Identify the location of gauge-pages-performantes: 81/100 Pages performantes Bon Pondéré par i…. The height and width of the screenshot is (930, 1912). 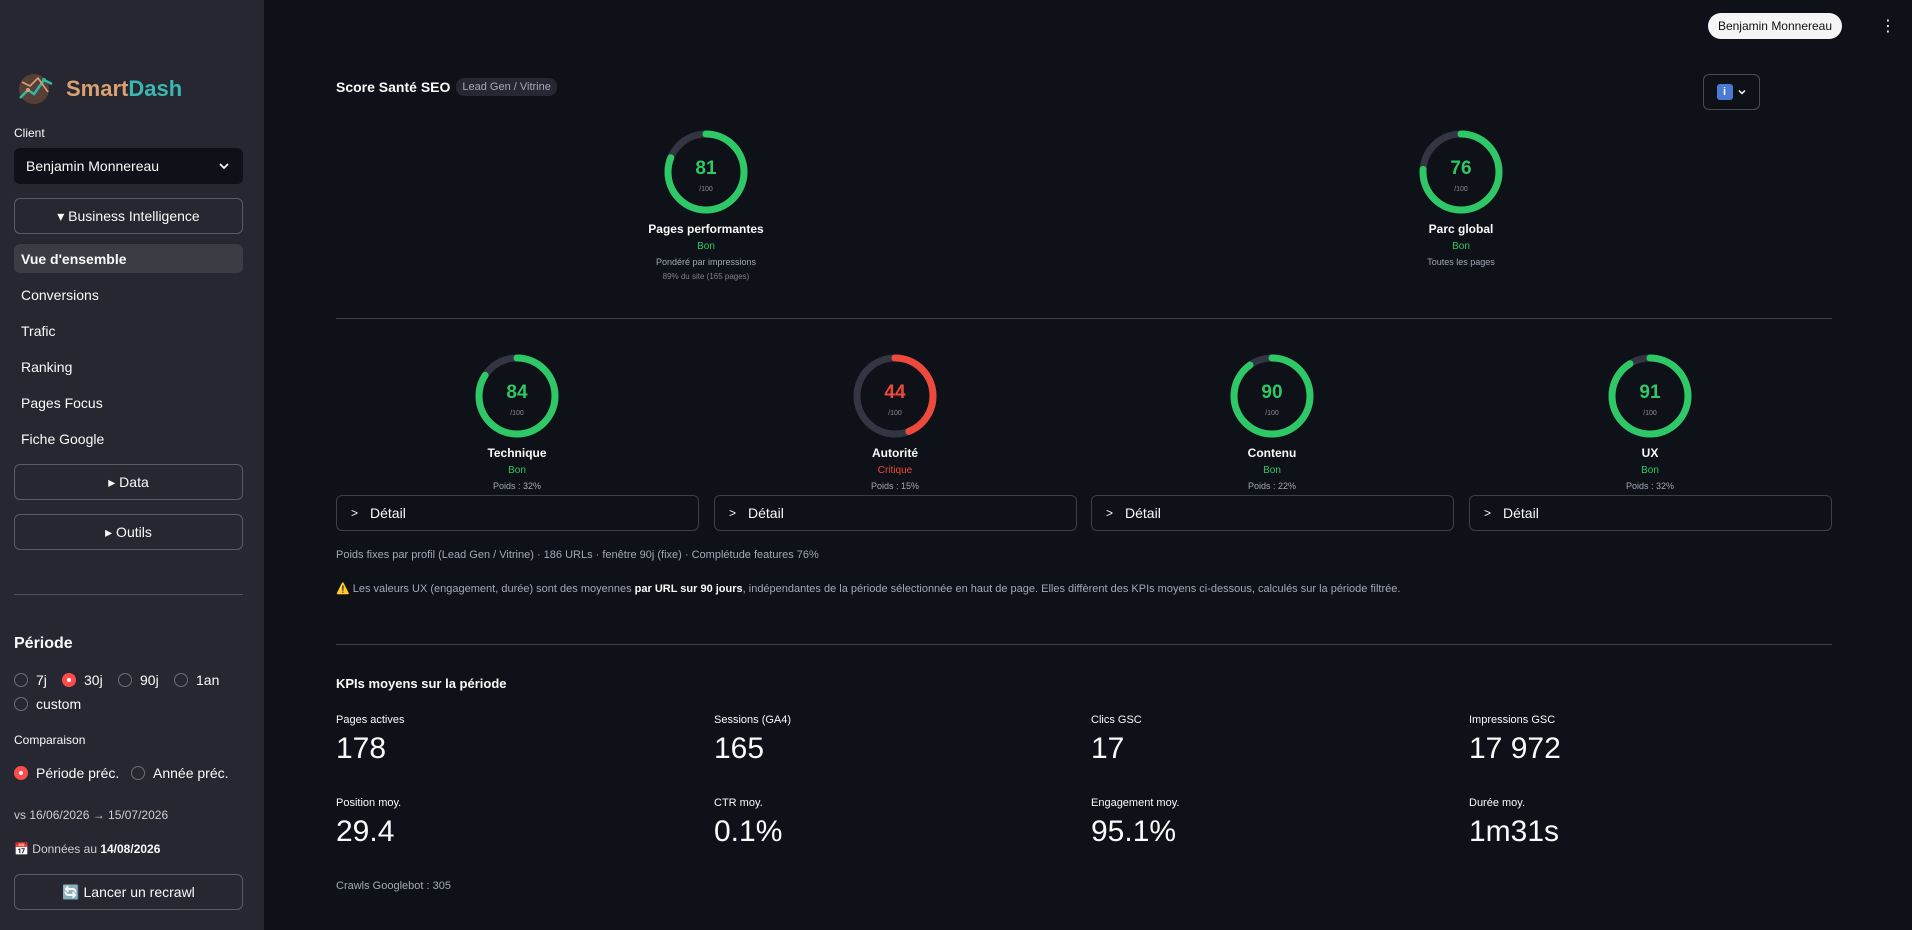
(706, 204).